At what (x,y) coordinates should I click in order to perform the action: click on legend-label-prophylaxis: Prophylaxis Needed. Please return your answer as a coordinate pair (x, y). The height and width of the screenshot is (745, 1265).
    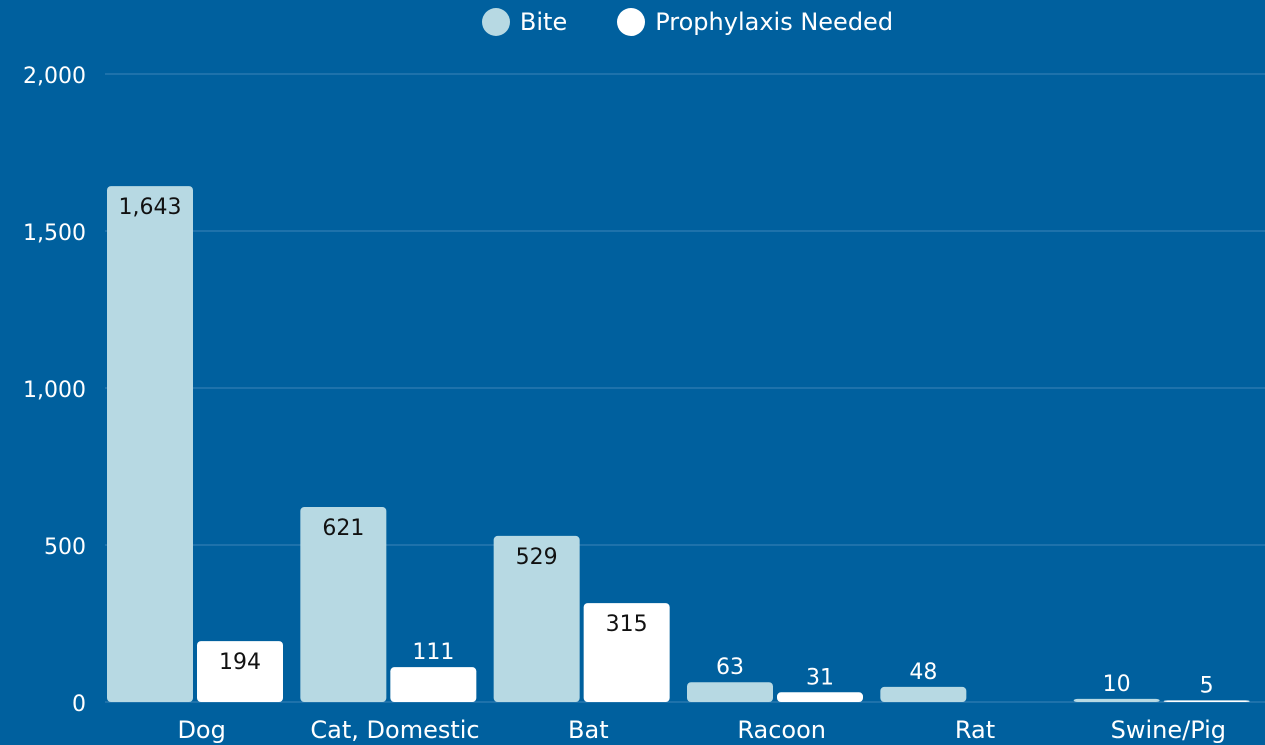
    Looking at the image, I should click on (774, 22).